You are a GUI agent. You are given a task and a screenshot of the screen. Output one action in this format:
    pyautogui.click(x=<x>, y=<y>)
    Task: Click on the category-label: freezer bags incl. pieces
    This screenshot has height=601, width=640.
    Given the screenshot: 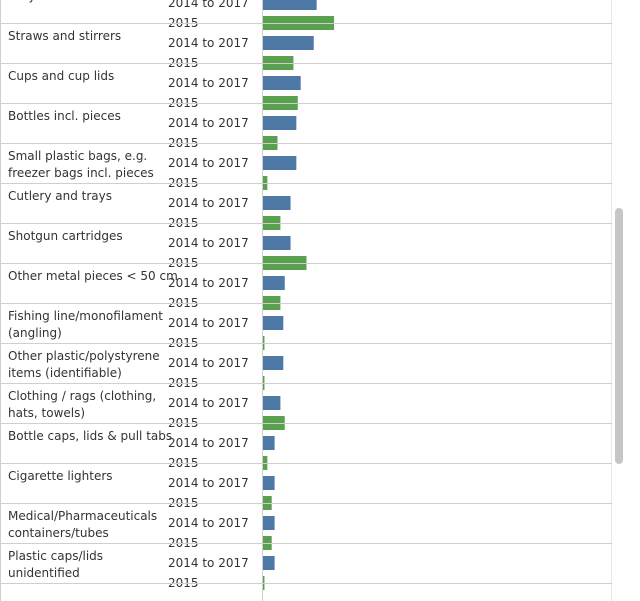 What is the action you would take?
    pyautogui.click(x=81, y=173)
    